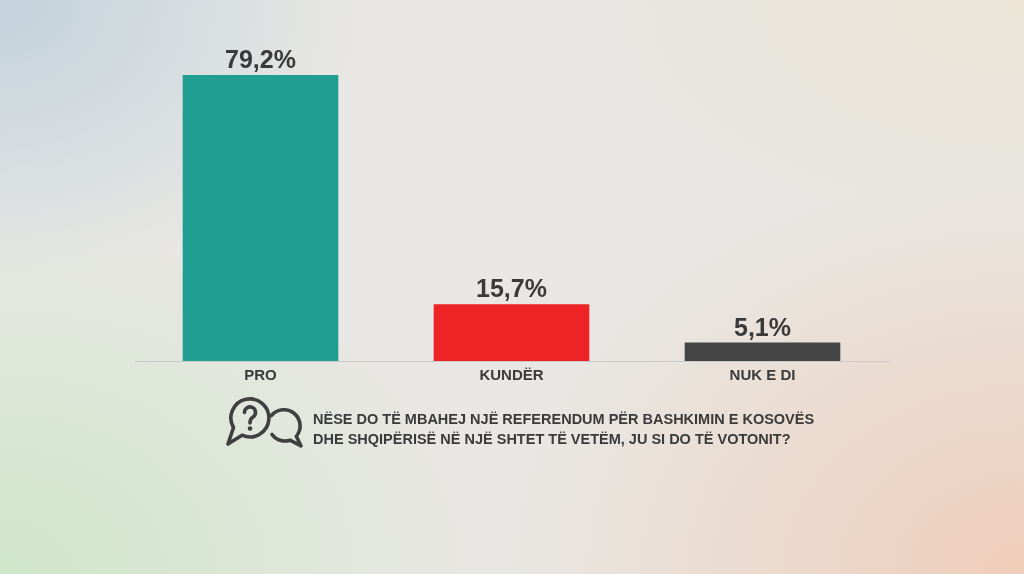  Describe the element at coordinates (511, 375) in the screenshot. I see `x-tick-label: KUNDËR` at that location.